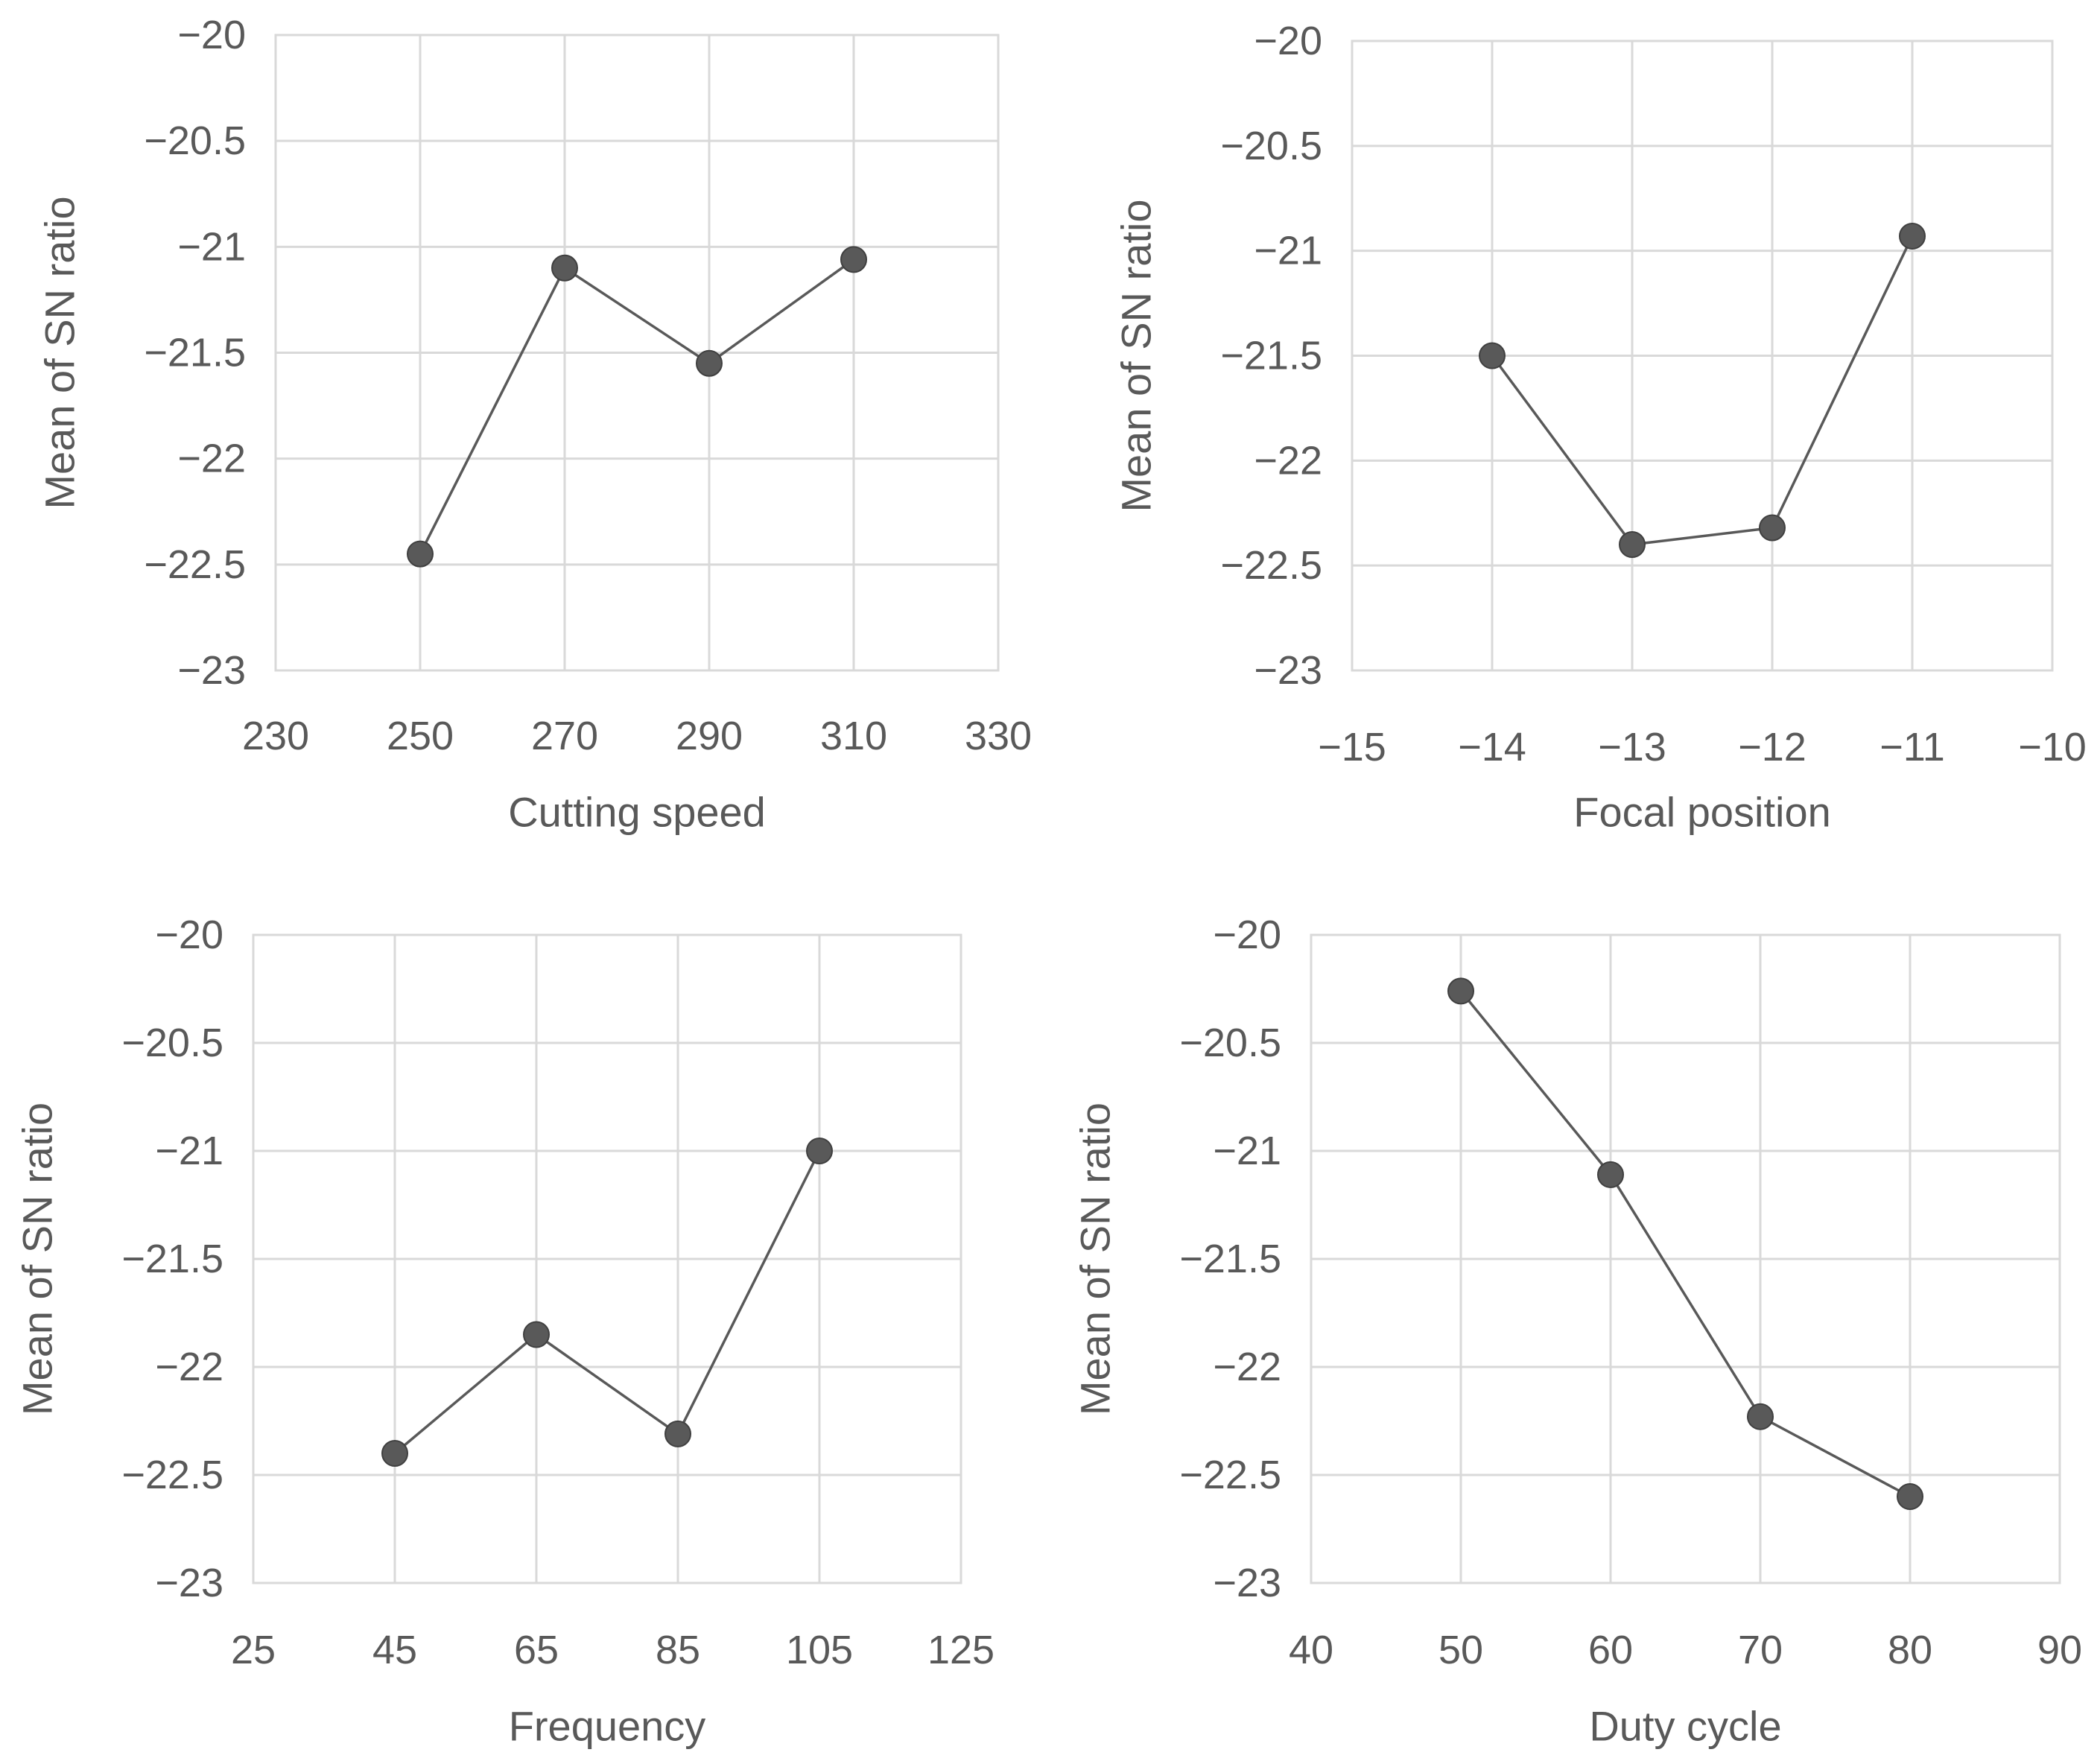  I want to click on x-axis-title: Frequency, so click(607, 1726).